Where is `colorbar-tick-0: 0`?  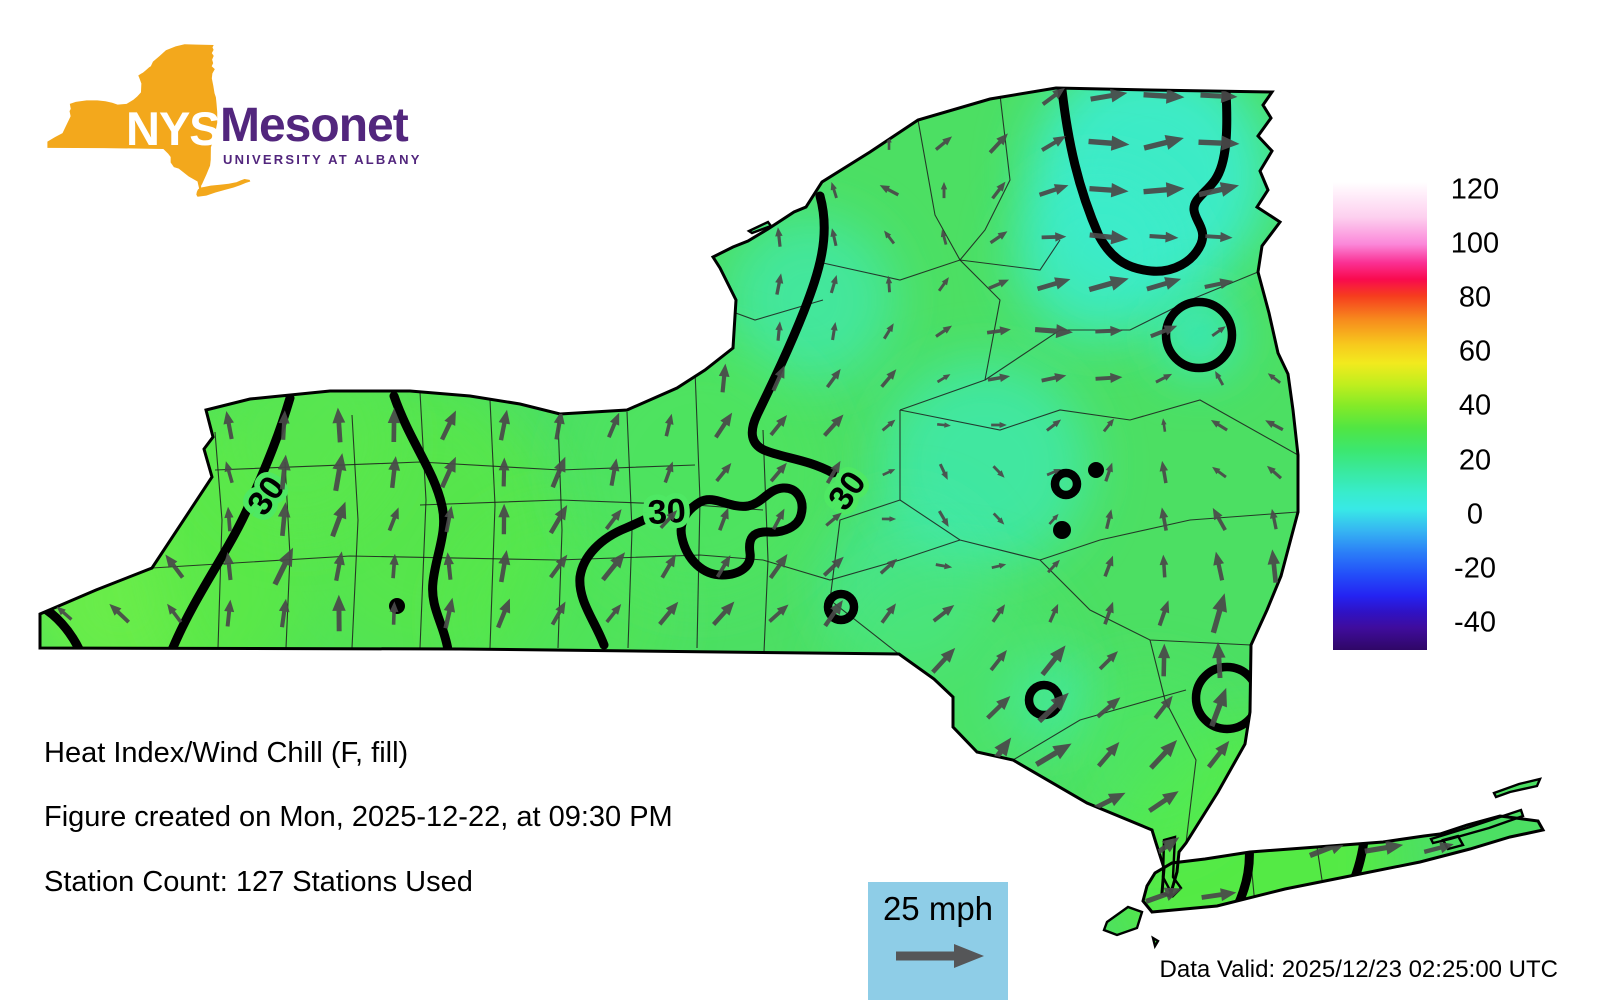 colorbar-tick-0: 0 is located at coordinates (1475, 514).